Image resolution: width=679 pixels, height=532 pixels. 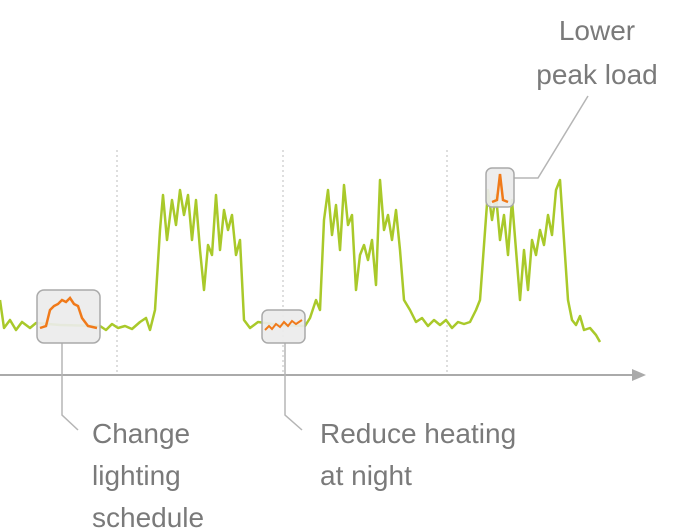 I want to click on annotation-text: peak load, so click(x=596, y=74).